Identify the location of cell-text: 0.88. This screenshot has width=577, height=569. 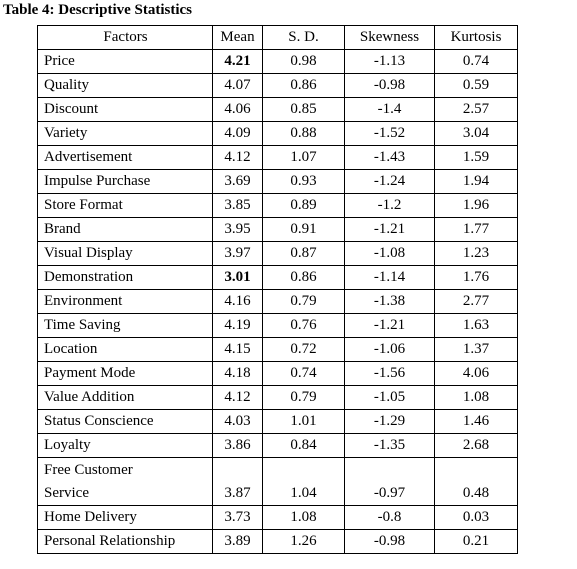
(303, 133).